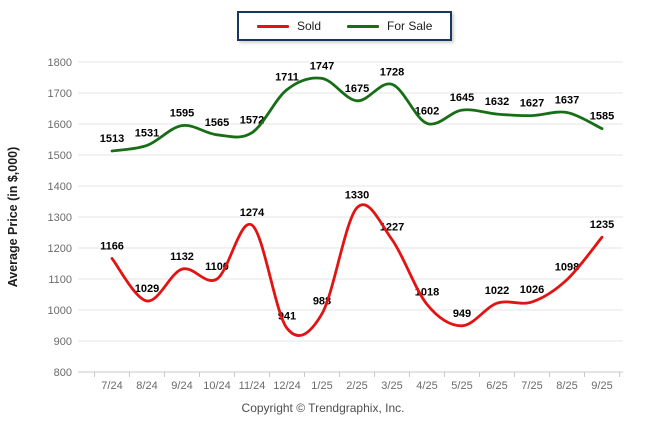 The image size is (646, 434). Describe the element at coordinates (532, 104) in the screenshot. I see `for-sale-data-label: 1627` at that location.